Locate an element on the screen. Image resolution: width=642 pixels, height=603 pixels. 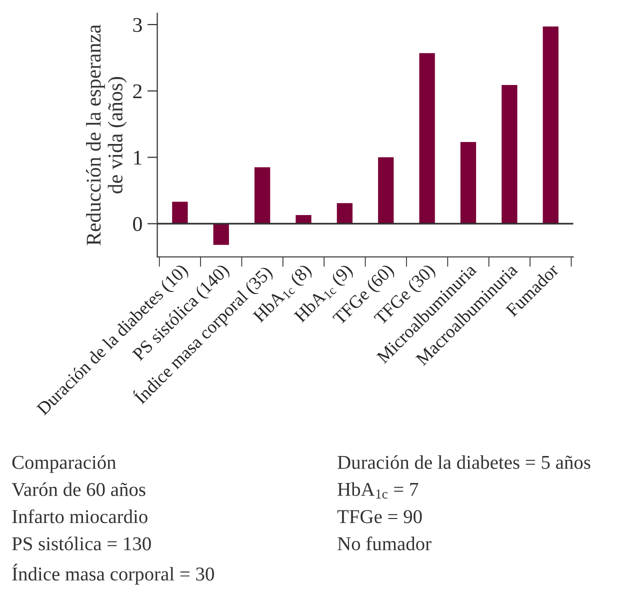
text: Duración de la diabetes = 5 años is located at coordinates (464, 462).